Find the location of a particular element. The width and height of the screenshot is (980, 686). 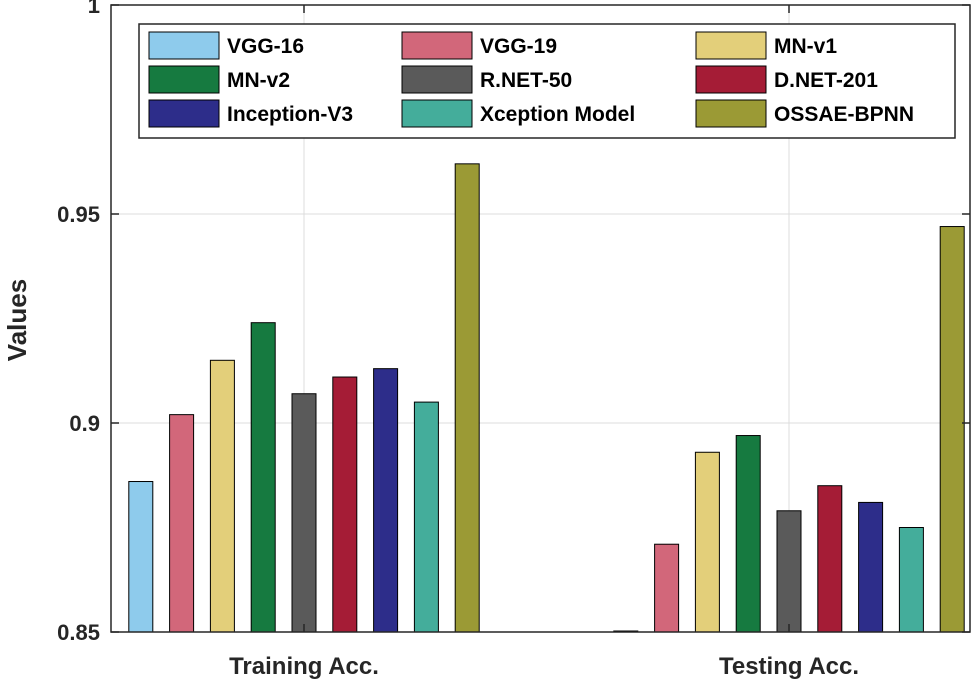

legend-label: VGG-16 is located at coordinates (265, 46).